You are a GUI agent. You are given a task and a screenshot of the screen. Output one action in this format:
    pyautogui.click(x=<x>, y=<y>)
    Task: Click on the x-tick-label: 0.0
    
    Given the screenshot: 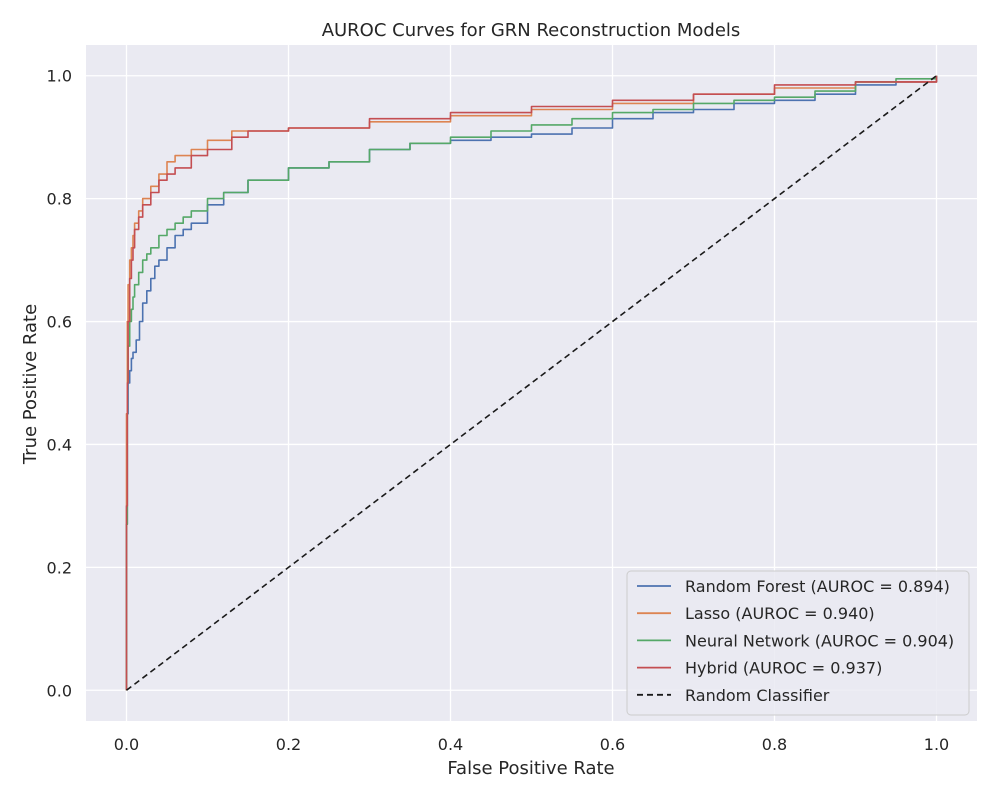 What is the action you would take?
    pyautogui.click(x=126, y=744)
    